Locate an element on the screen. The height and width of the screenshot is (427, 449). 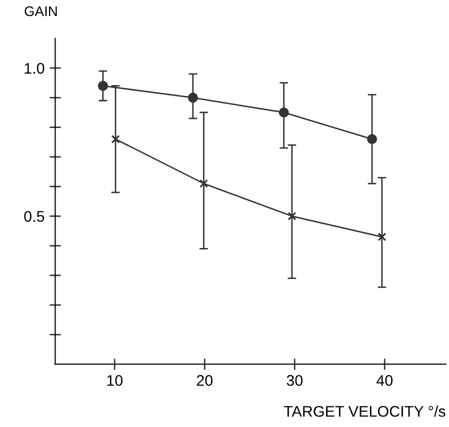
x-tick-label: 30 is located at coordinates (294, 380).